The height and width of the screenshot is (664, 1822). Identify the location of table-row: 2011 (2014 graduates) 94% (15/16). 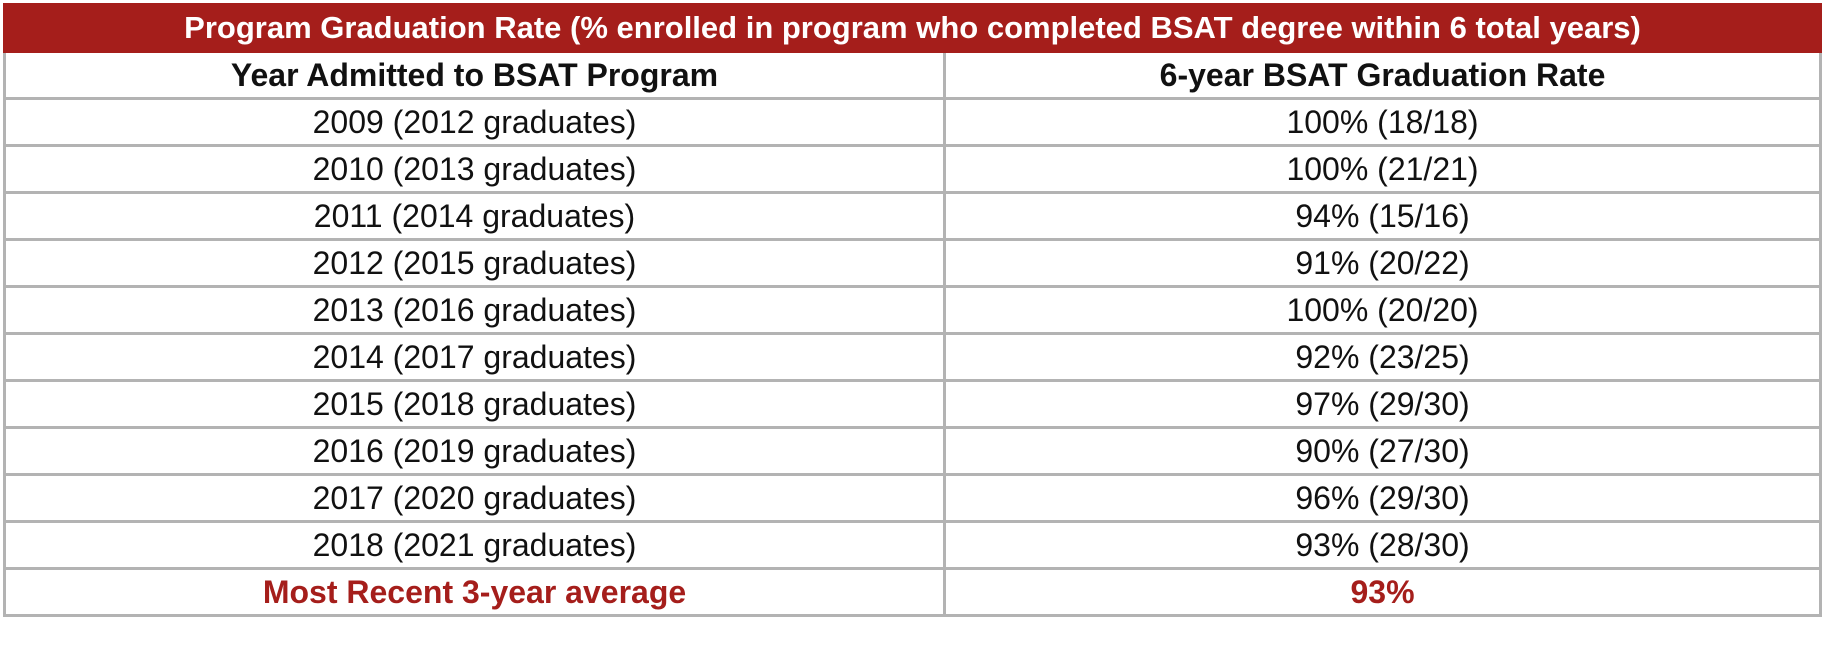
(912, 216).